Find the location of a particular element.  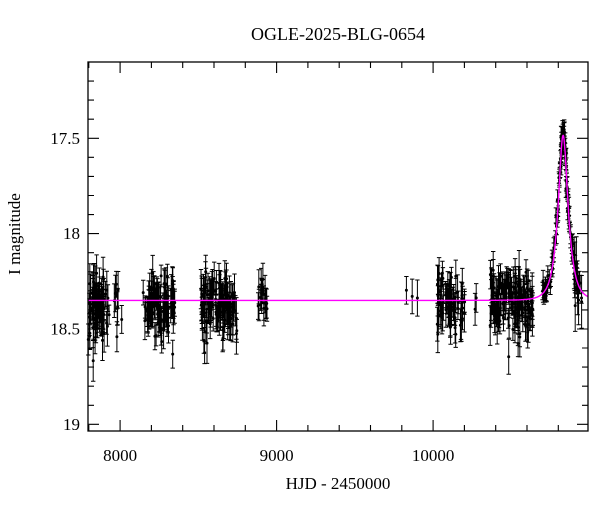

y-tick-label: 19 is located at coordinates (71, 424).